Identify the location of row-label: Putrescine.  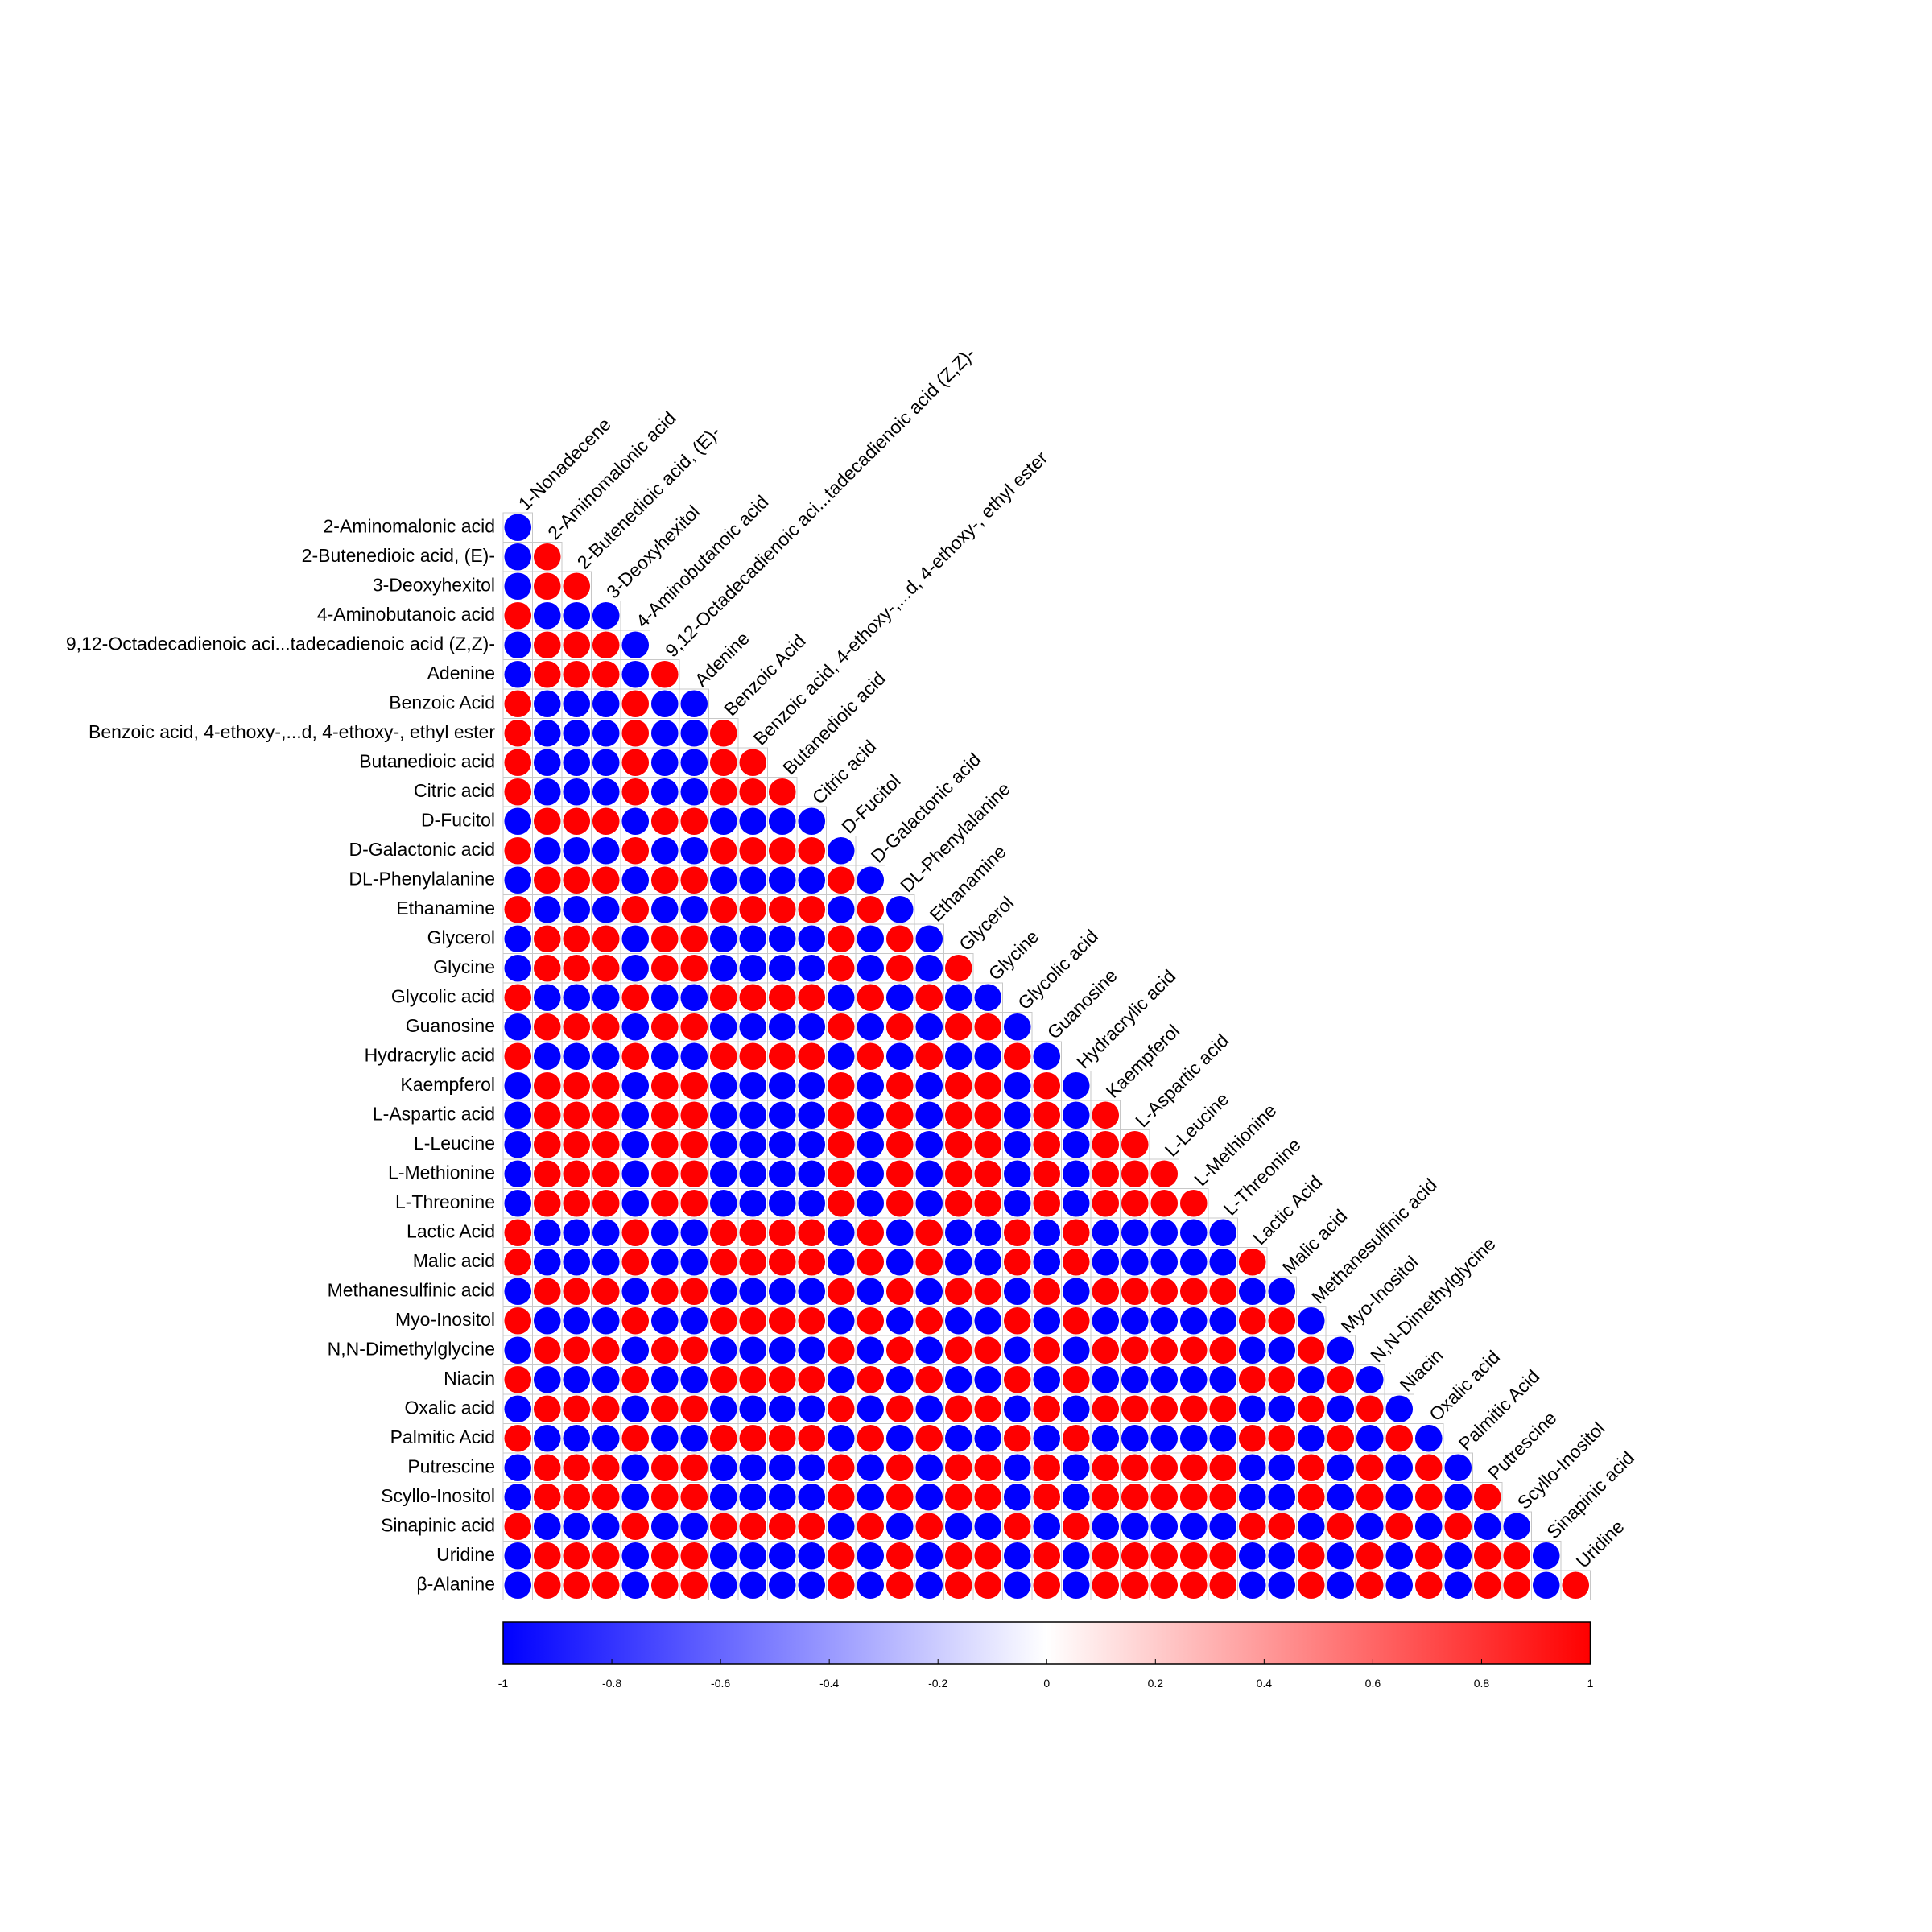
(451, 1465).